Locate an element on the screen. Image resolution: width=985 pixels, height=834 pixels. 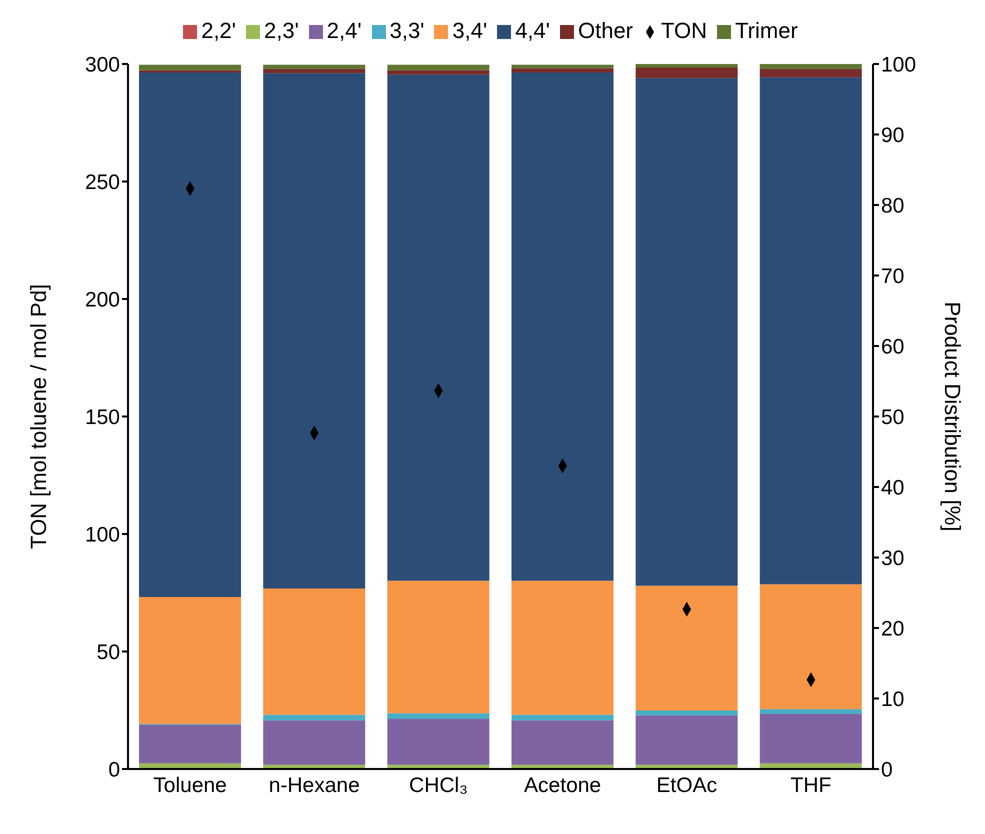
y2-tick-label: 70 is located at coordinates (892, 276).